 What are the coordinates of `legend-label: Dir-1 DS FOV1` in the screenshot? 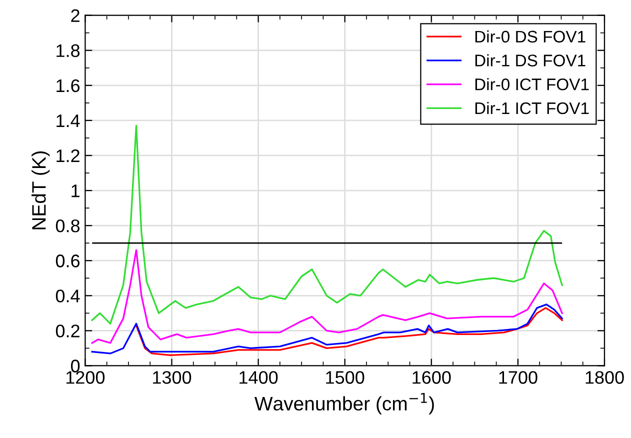 It's located at (530, 60).